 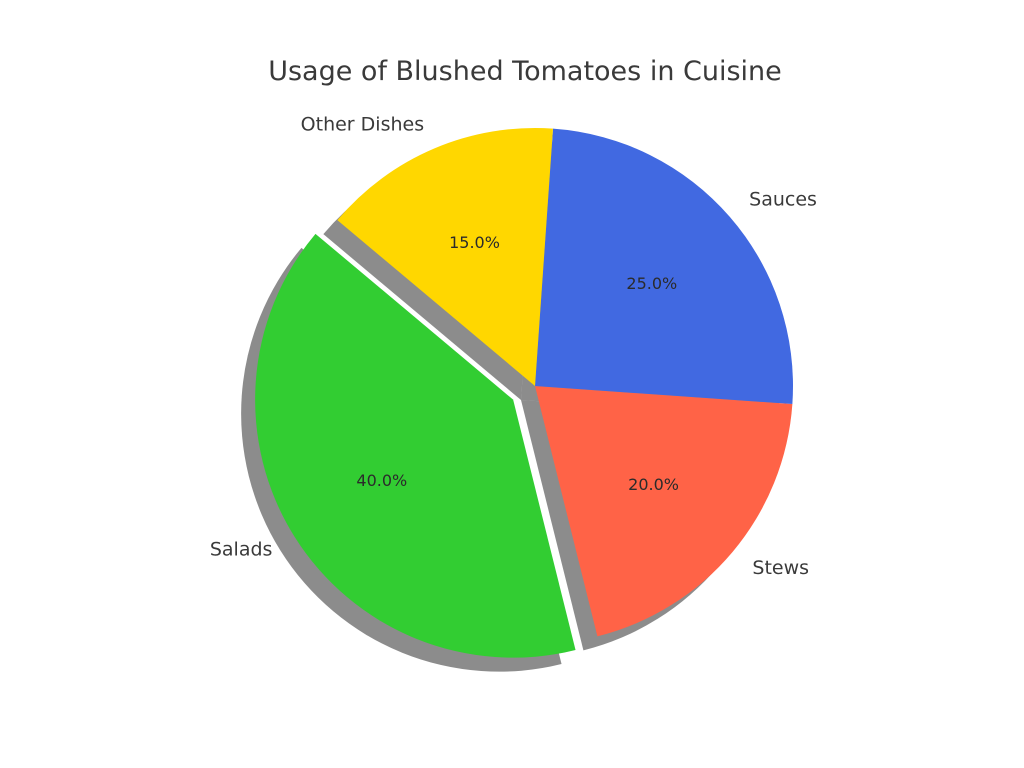 I want to click on slice-percent-stews: 20.0%, so click(x=653, y=484).